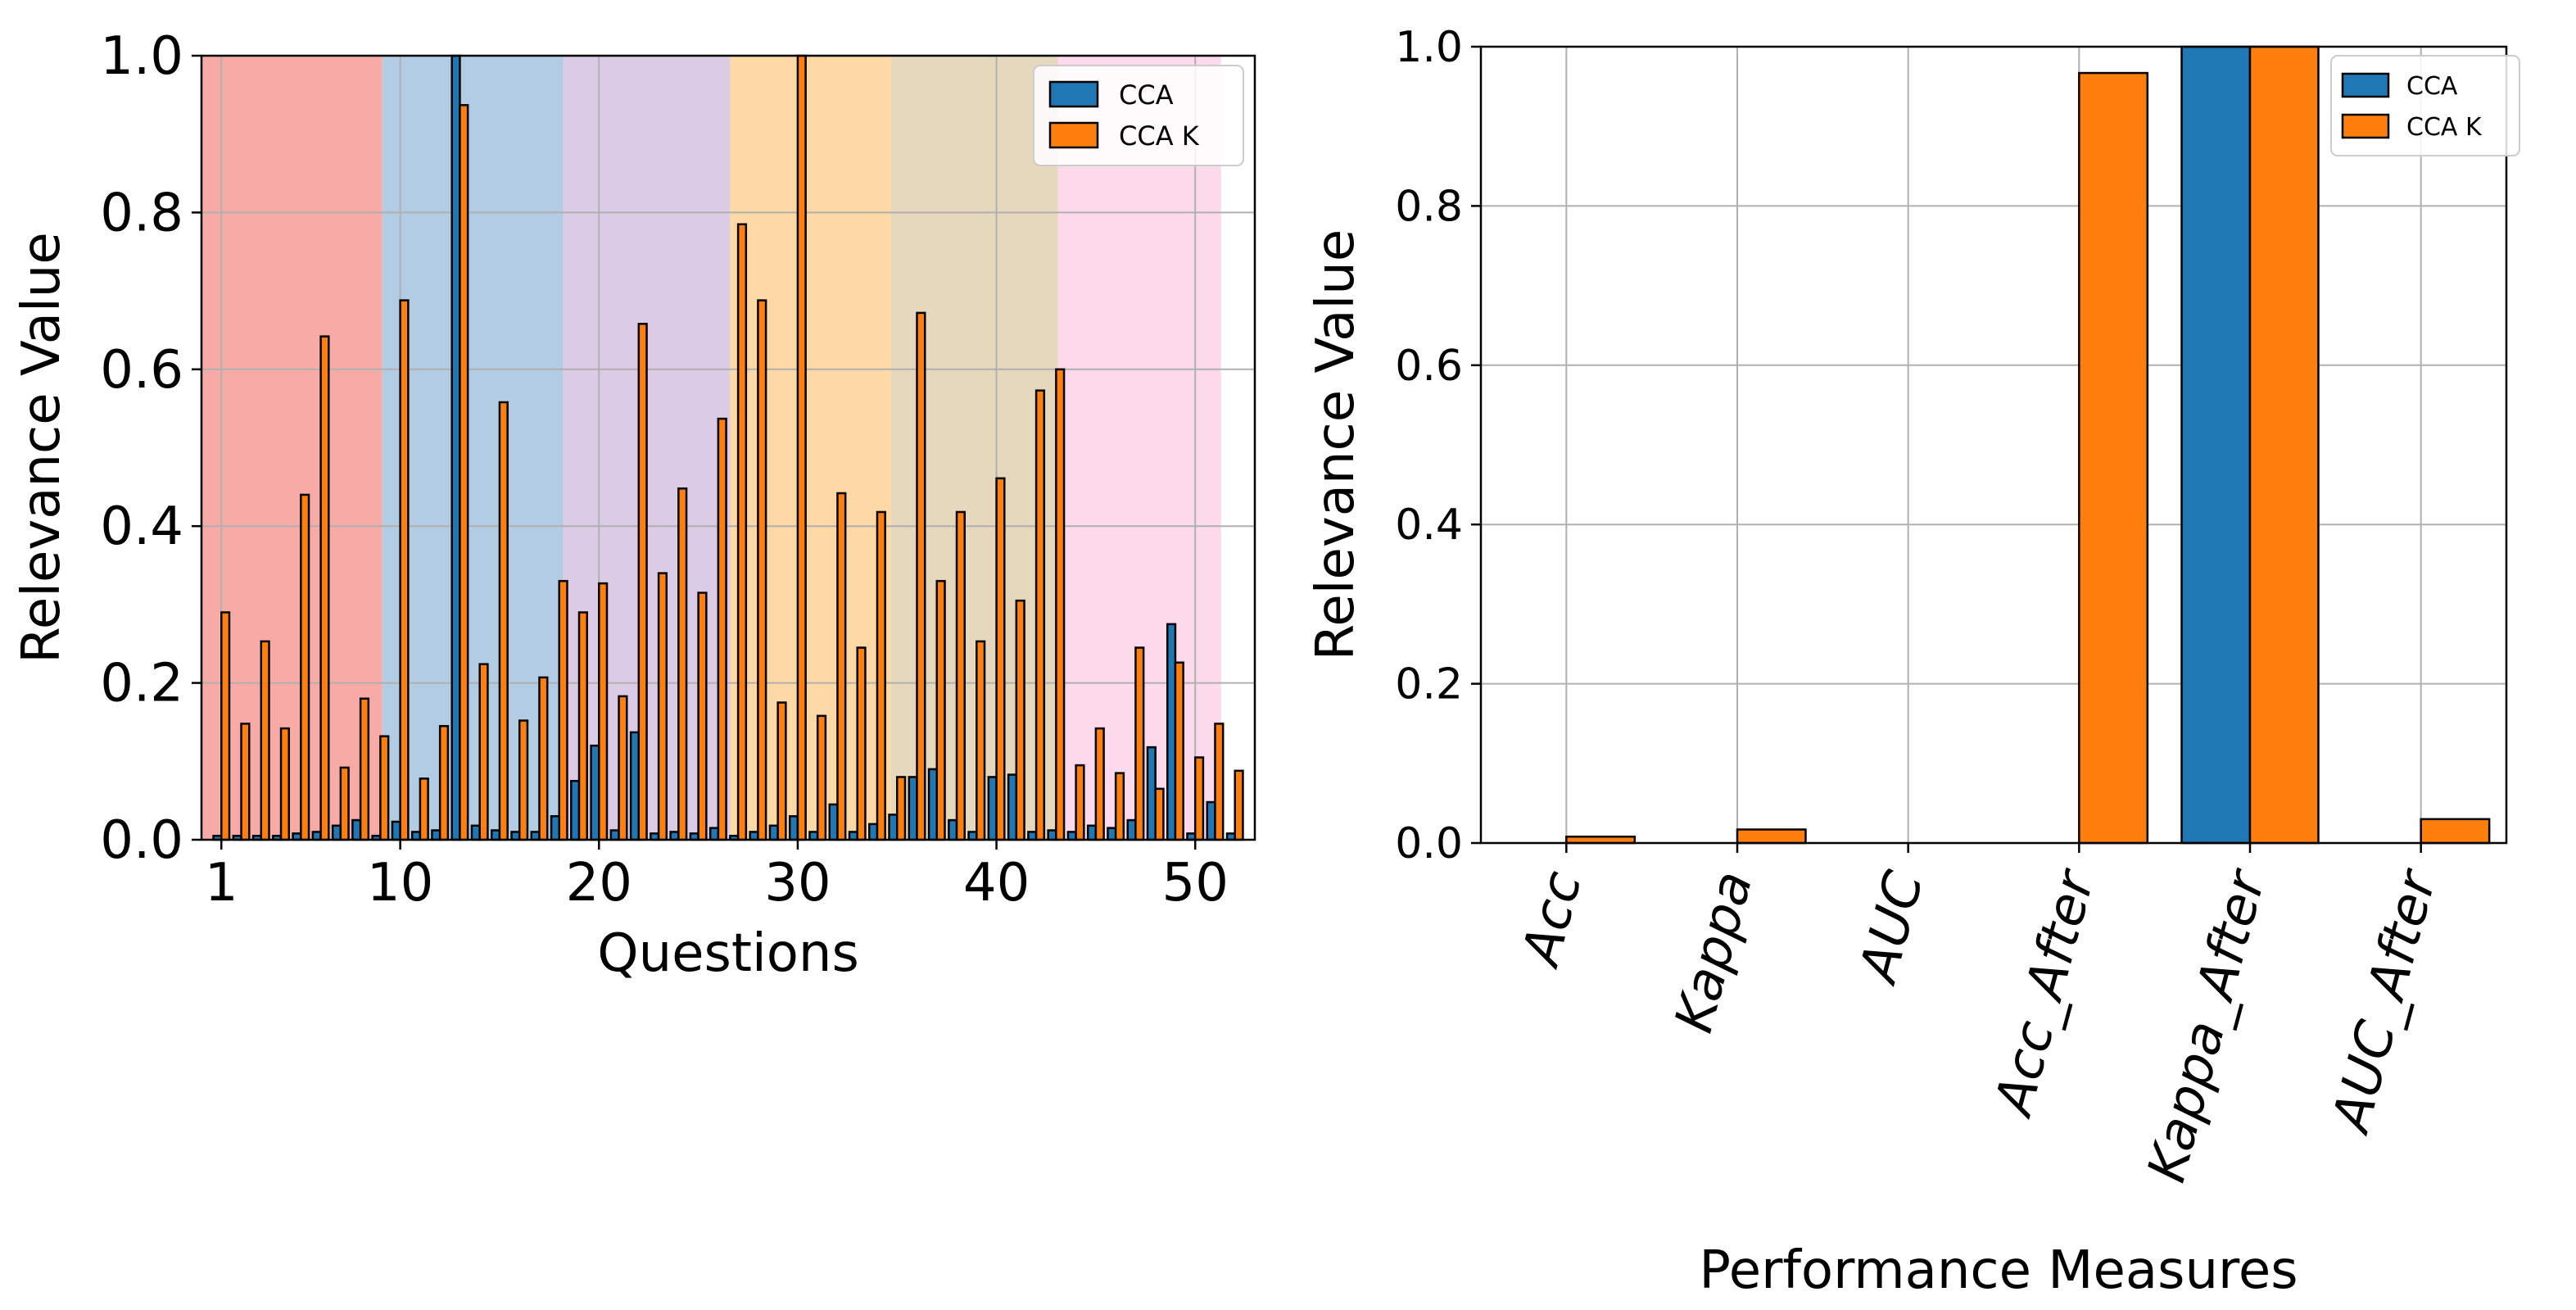 This screenshot has width=2576, height=1310. What do you see at coordinates (141, 56) in the screenshot?
I see `left-y-tick-label: 1.0` at bounding box center [141, 56].